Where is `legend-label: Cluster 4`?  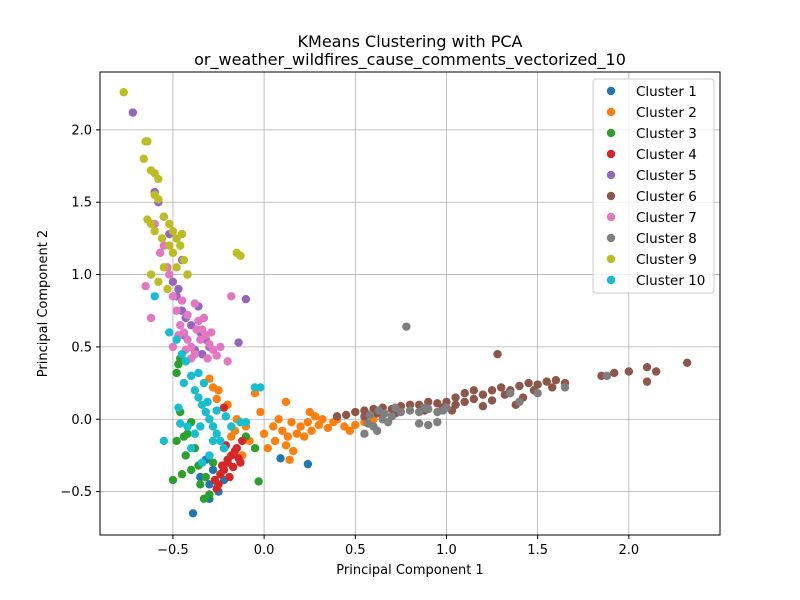
legend-label: Cluster 4 is located at coordinates (666, 155).